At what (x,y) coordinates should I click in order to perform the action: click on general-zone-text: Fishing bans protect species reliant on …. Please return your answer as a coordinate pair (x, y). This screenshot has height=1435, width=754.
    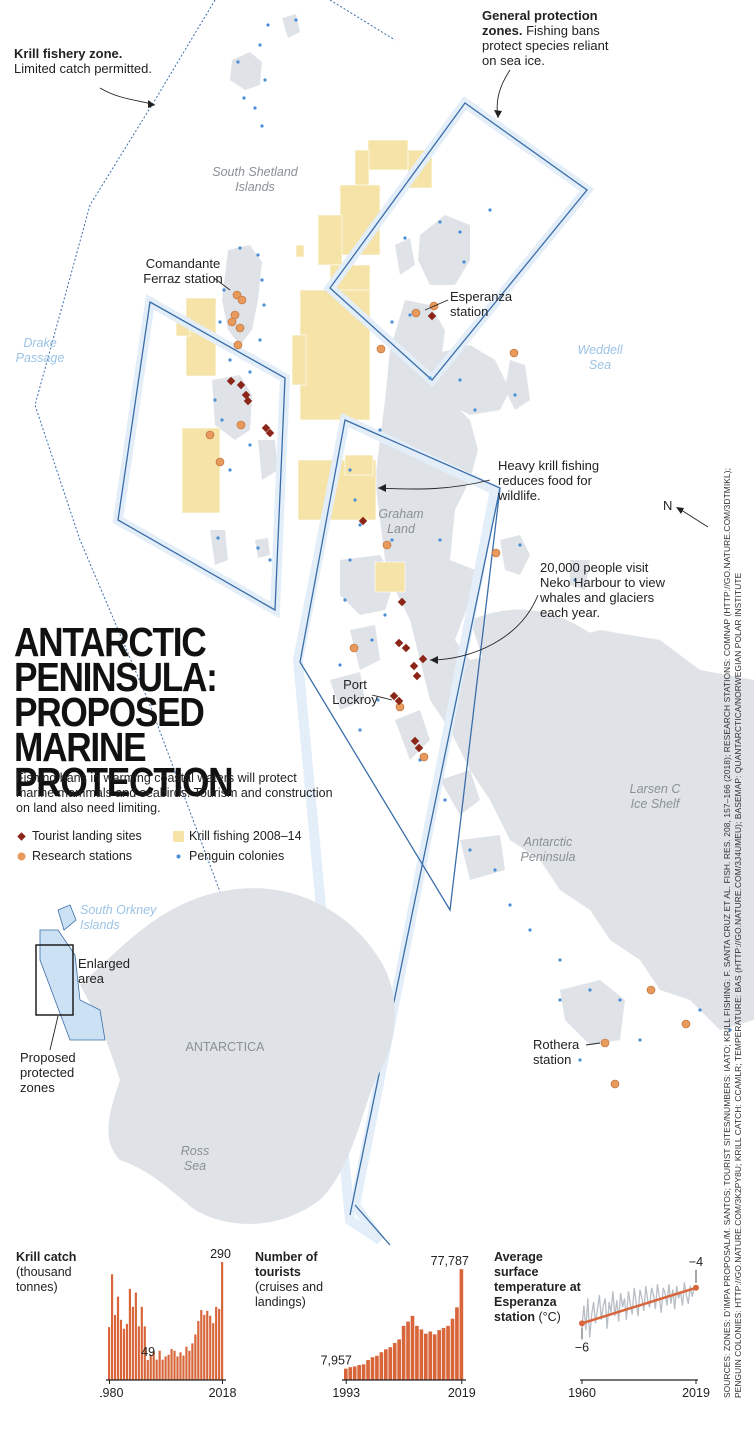
    Looking at the image, I should click on (545, 45).